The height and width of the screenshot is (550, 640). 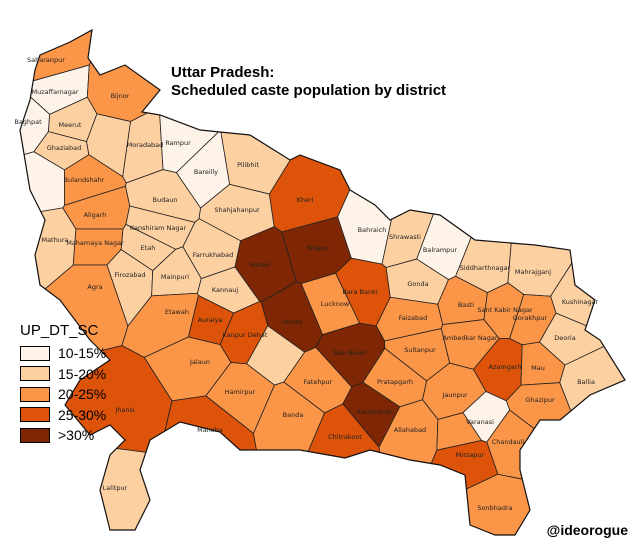 I want to click on district-label: Gonda, so click(x=417, y=284).